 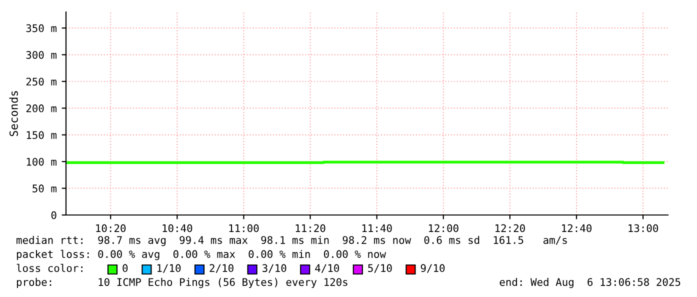 I want to click on y-tick-label: 100 m, so click(x=41, y=162).